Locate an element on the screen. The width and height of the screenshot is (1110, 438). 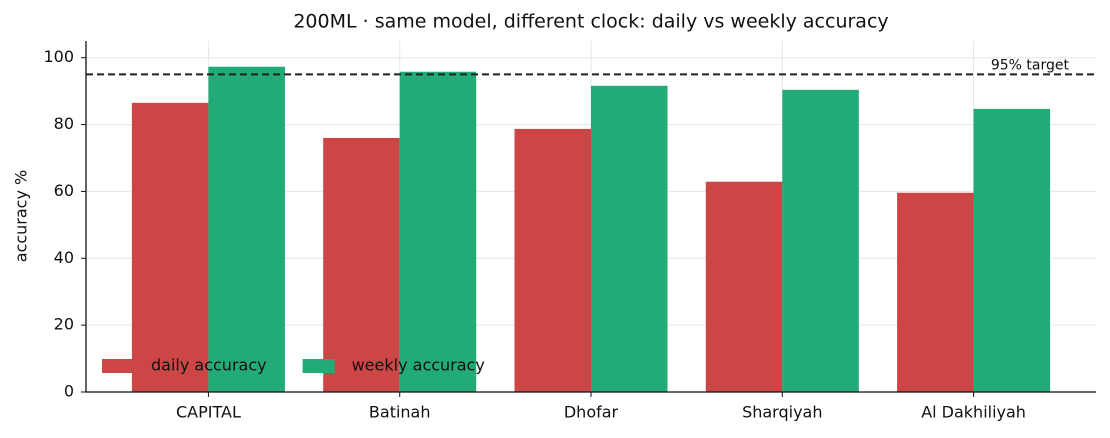
x-tick-label: Dhofar is located at coordinates (591, 412).